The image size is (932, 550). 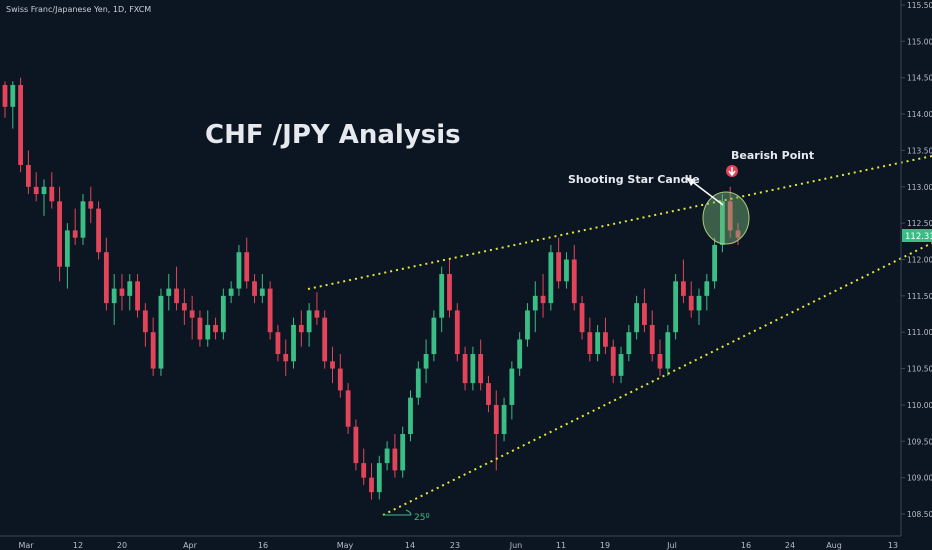 I want to click on x-tick-label: Mar, so click(x=26, y=545).